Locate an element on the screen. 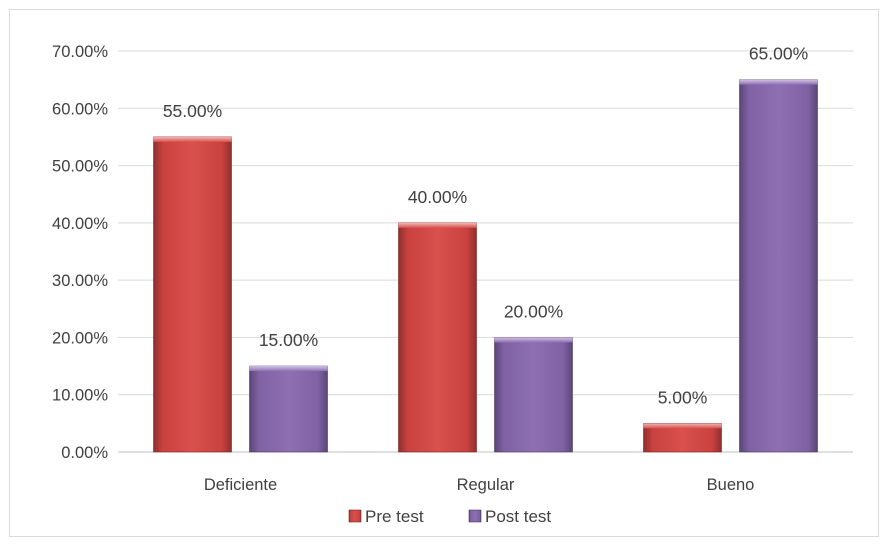 This screenshot has height=547, width=889. data-label: 15.00% is located at coordinates (288, 340).